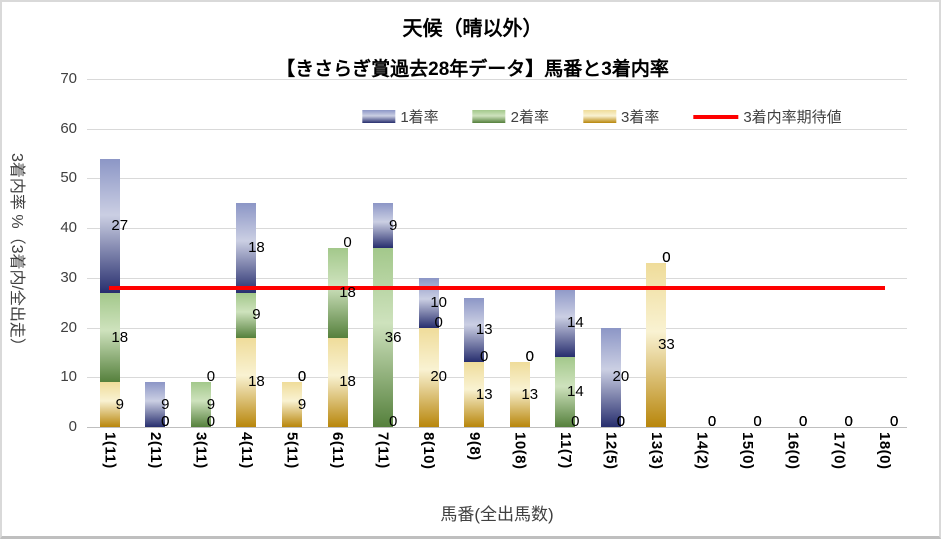 This screenshot has height=539, width=941. I want to click on legend-item-first-rate: 1着率, so click(400, 116).